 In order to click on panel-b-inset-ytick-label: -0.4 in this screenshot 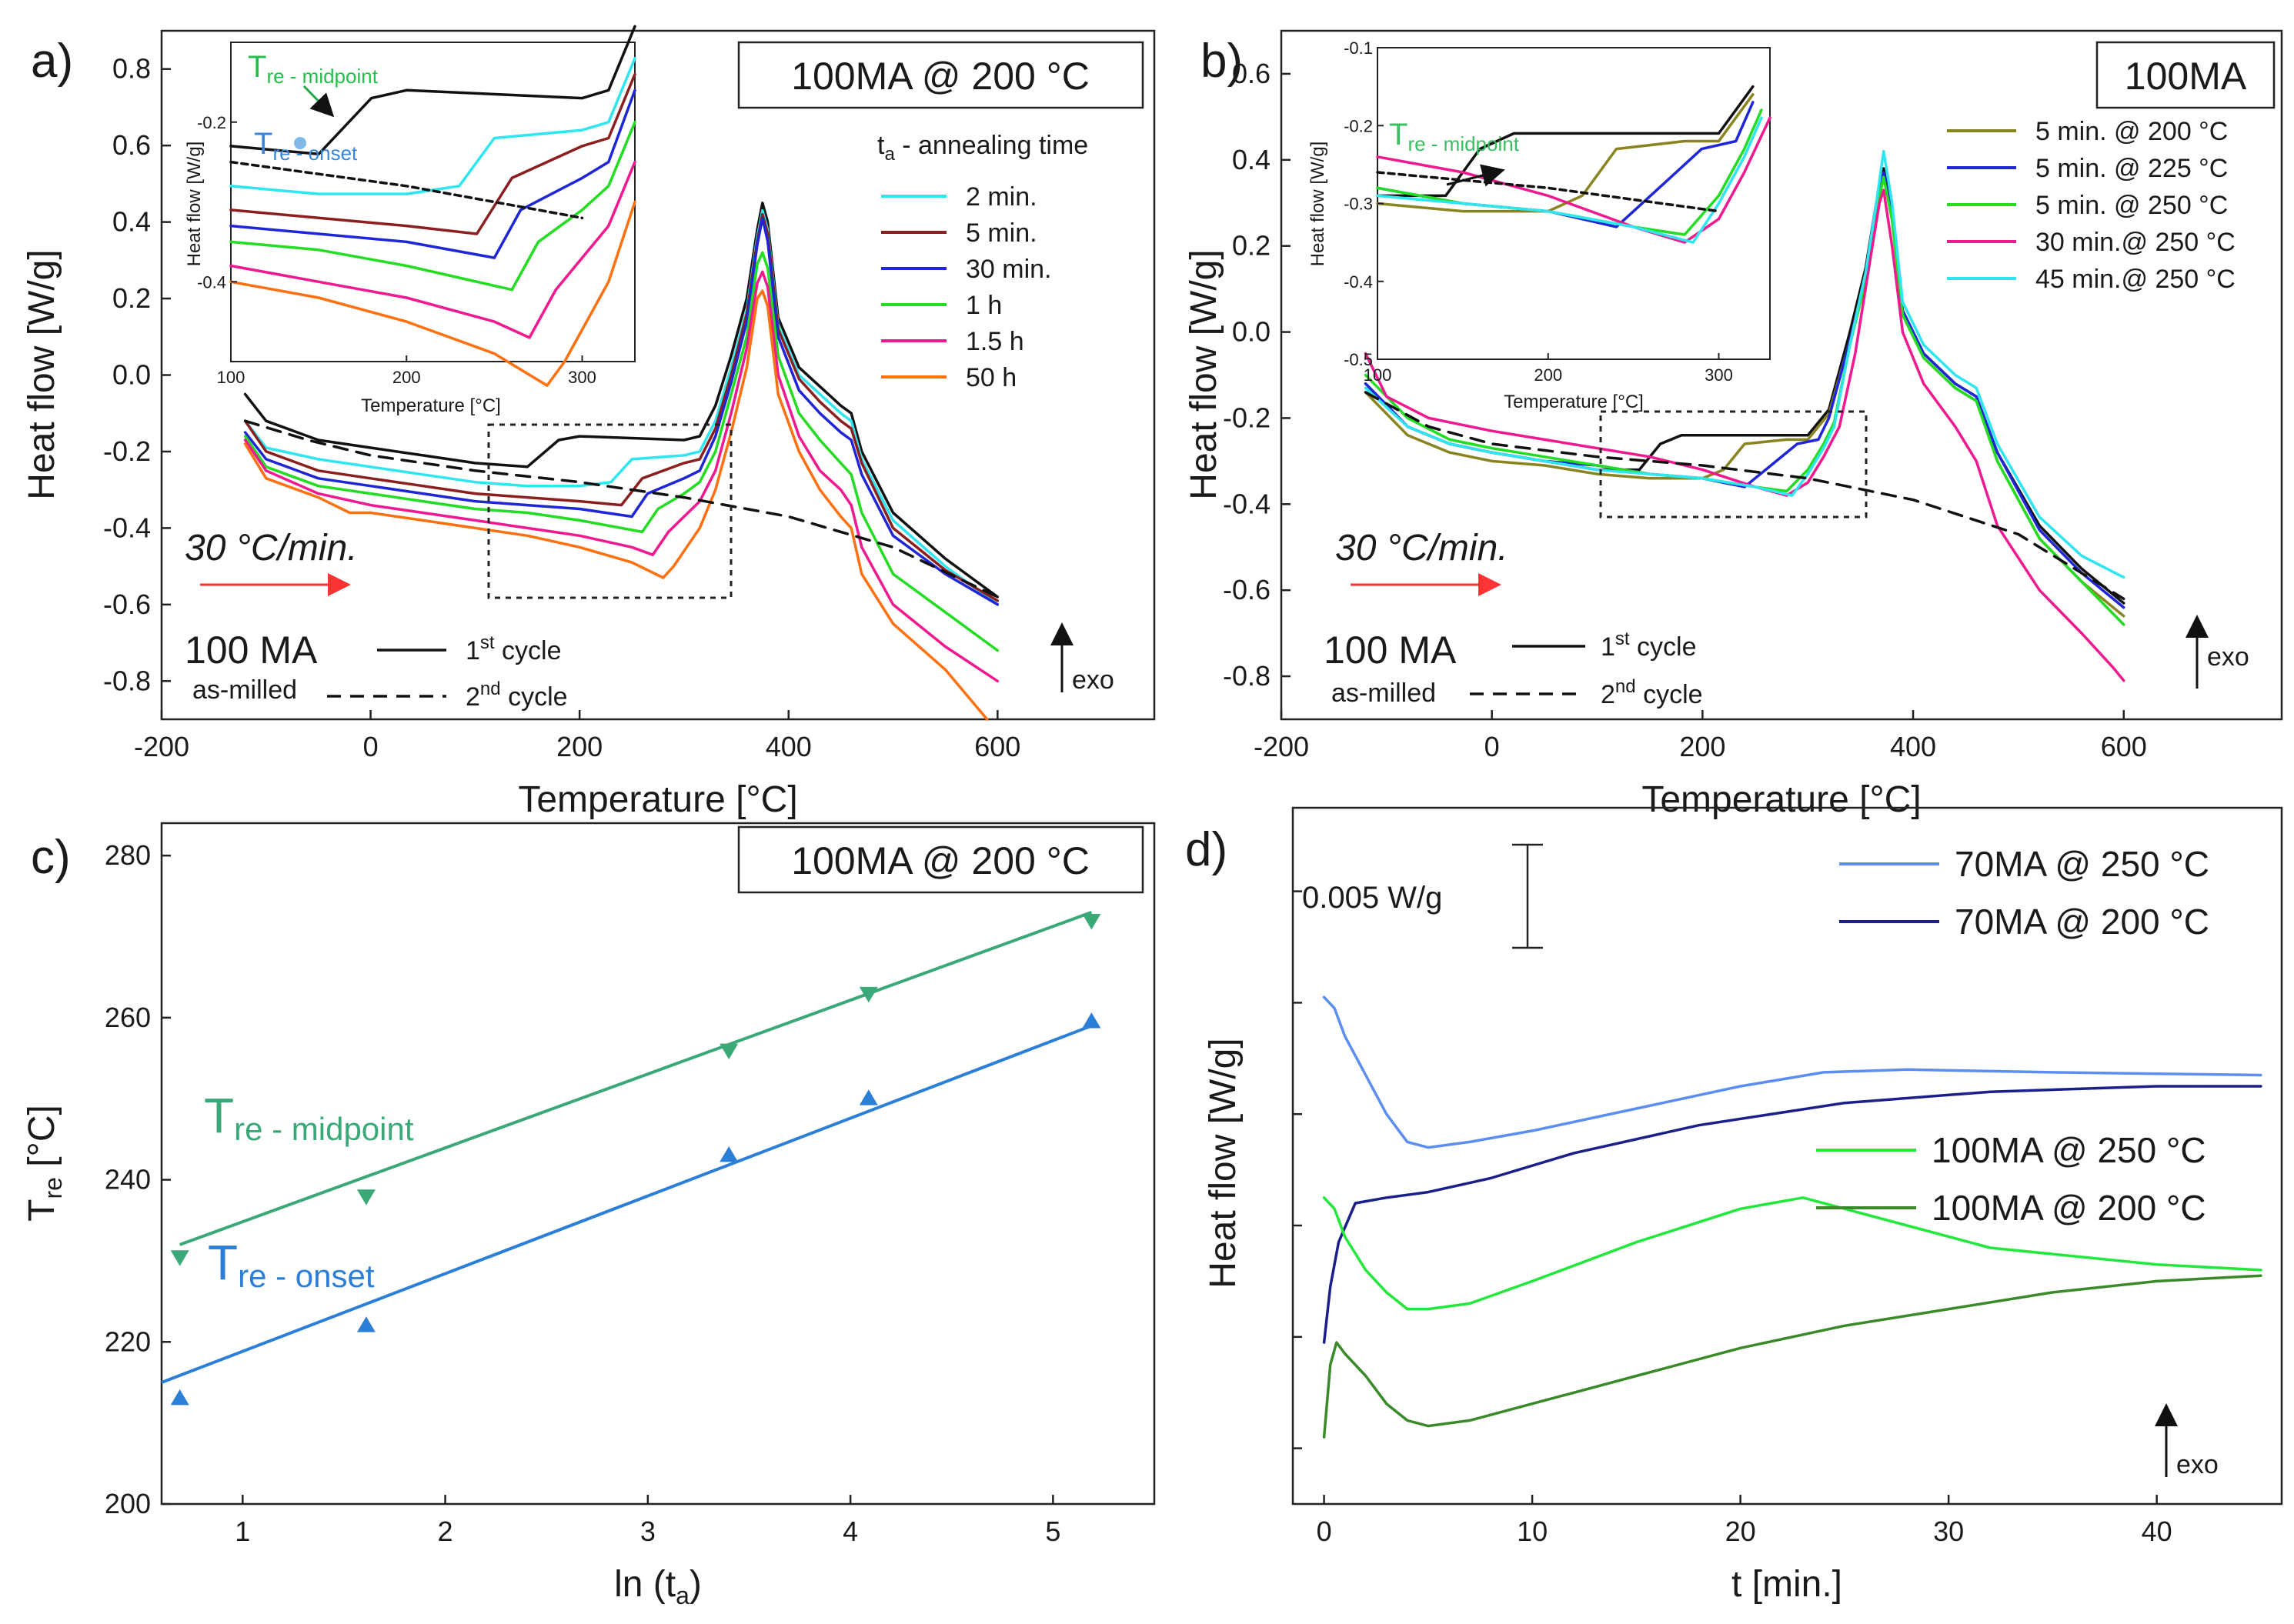, I will do `click(1358, 282)`.